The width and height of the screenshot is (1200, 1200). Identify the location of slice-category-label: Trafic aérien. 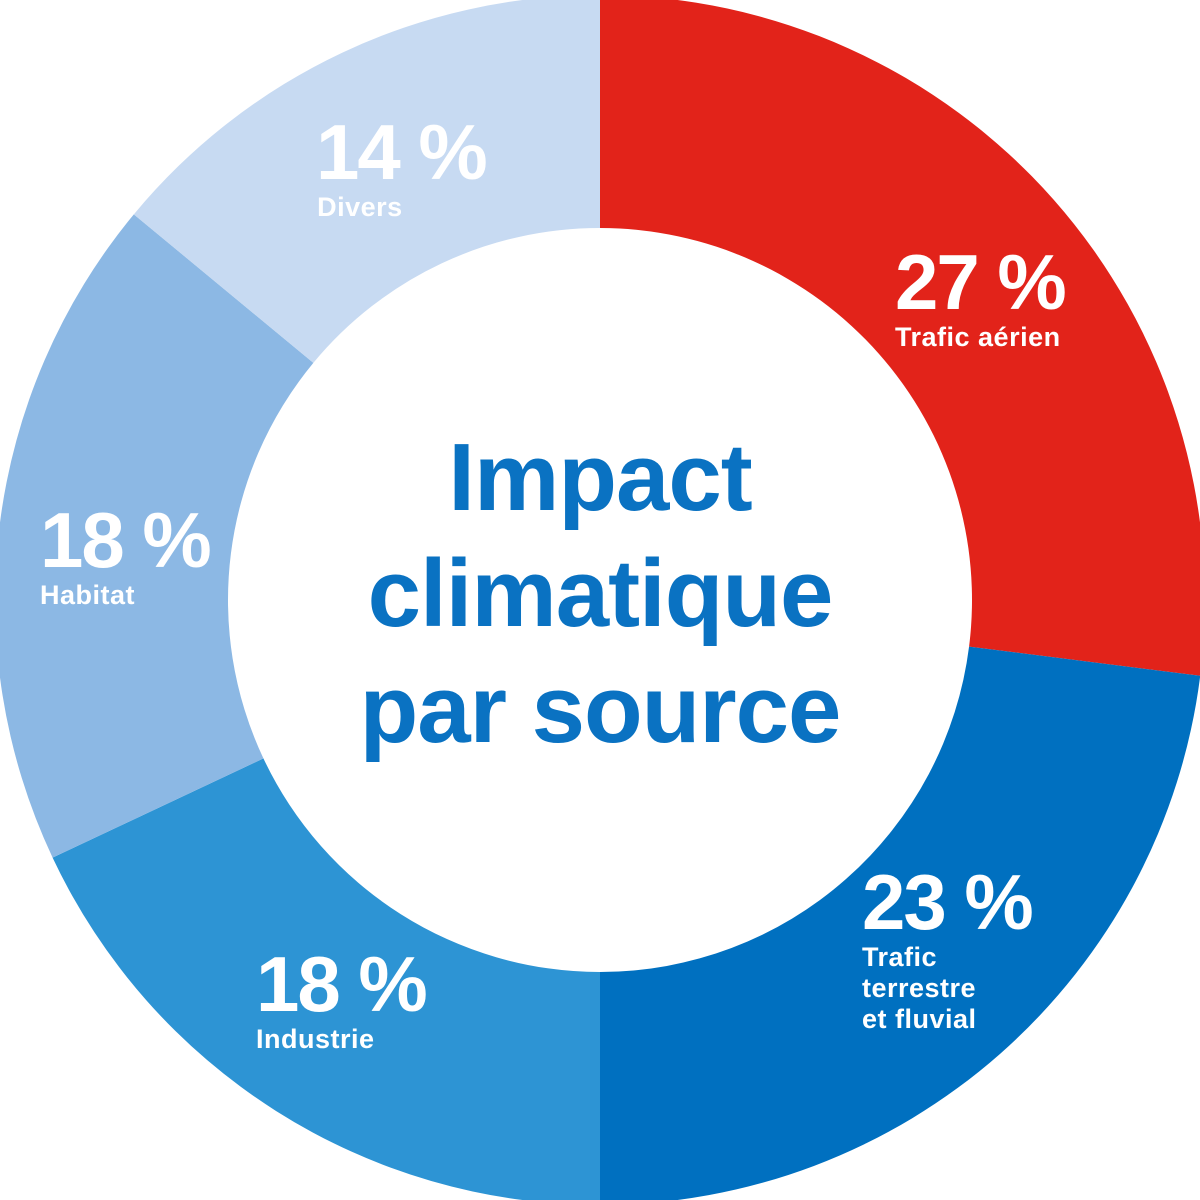
(978, 337).